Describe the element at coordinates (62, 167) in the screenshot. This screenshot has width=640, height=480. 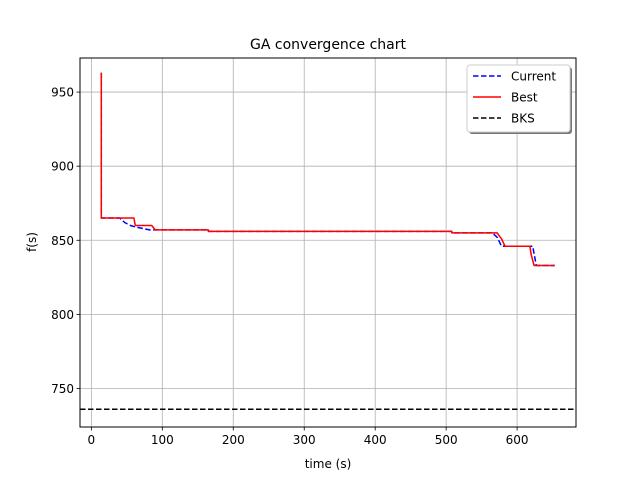
I see `y-tick-label: 900` at that location.